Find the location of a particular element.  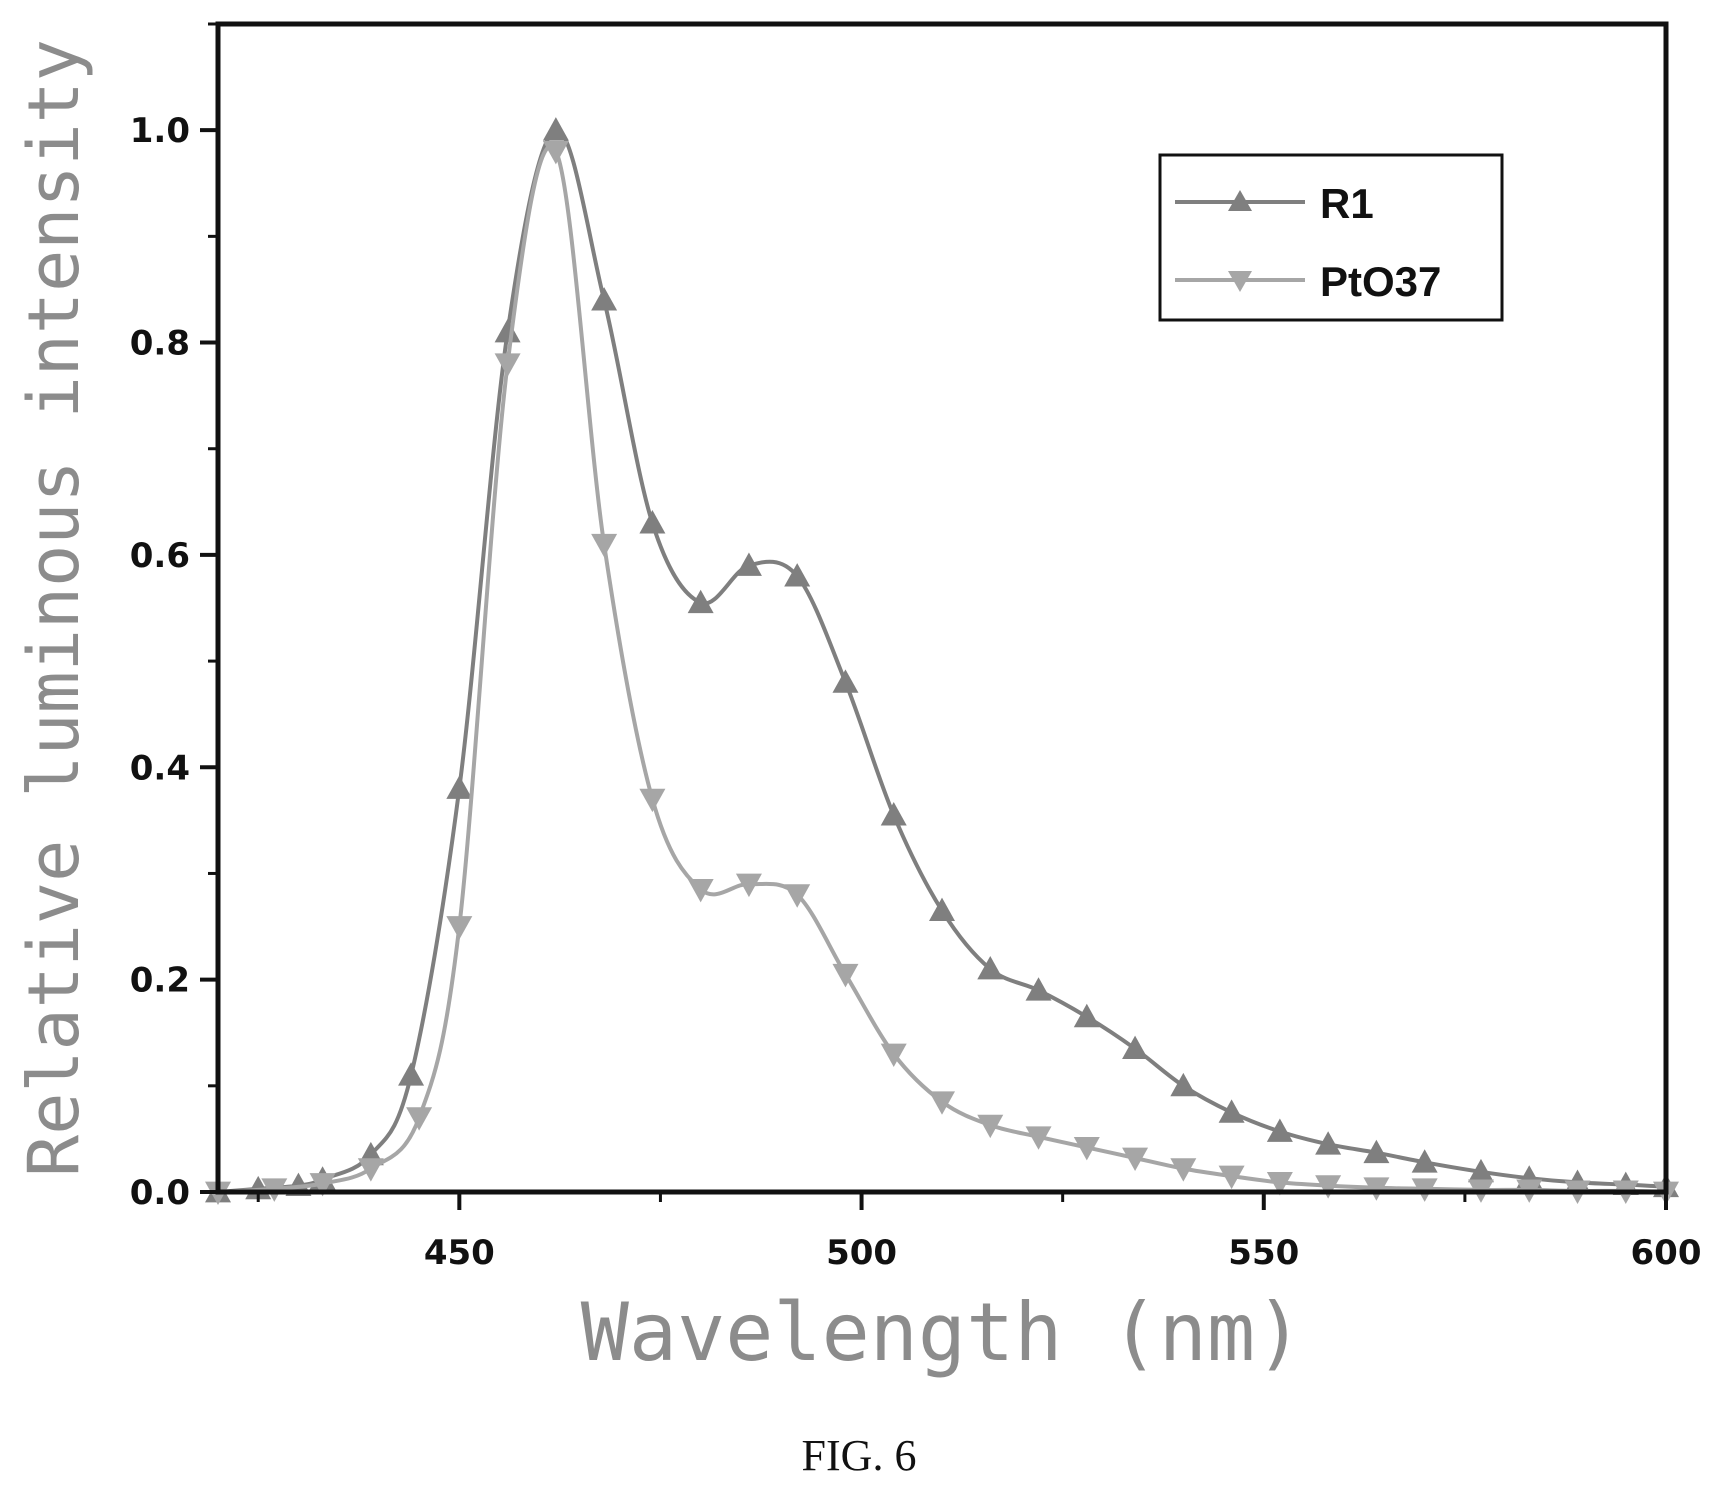

figure-caption: FIG. 6 is located at coordinates (859, 1455).